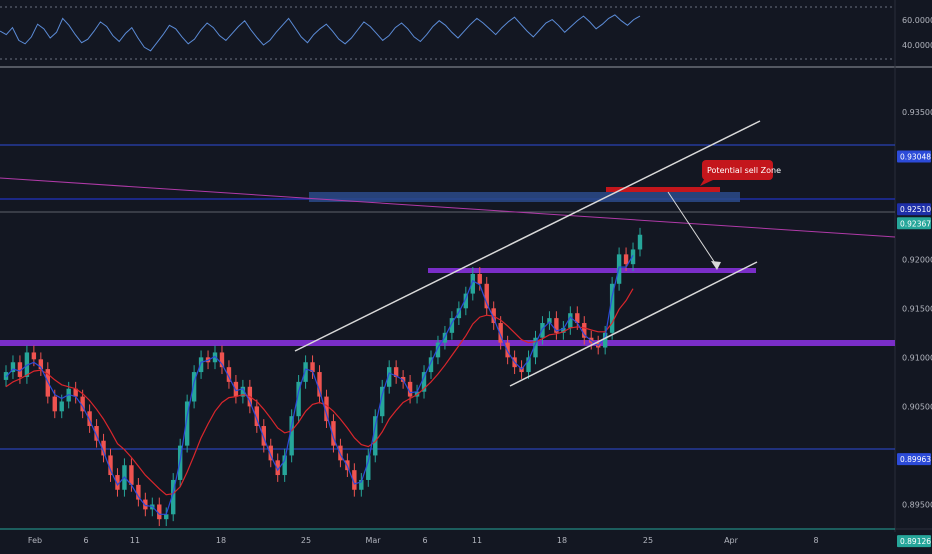 The image size is (932, 554). Describe the element at coordinates (915, 459) in the screenshot. I see `price-label-text: 0.89963` at that location.